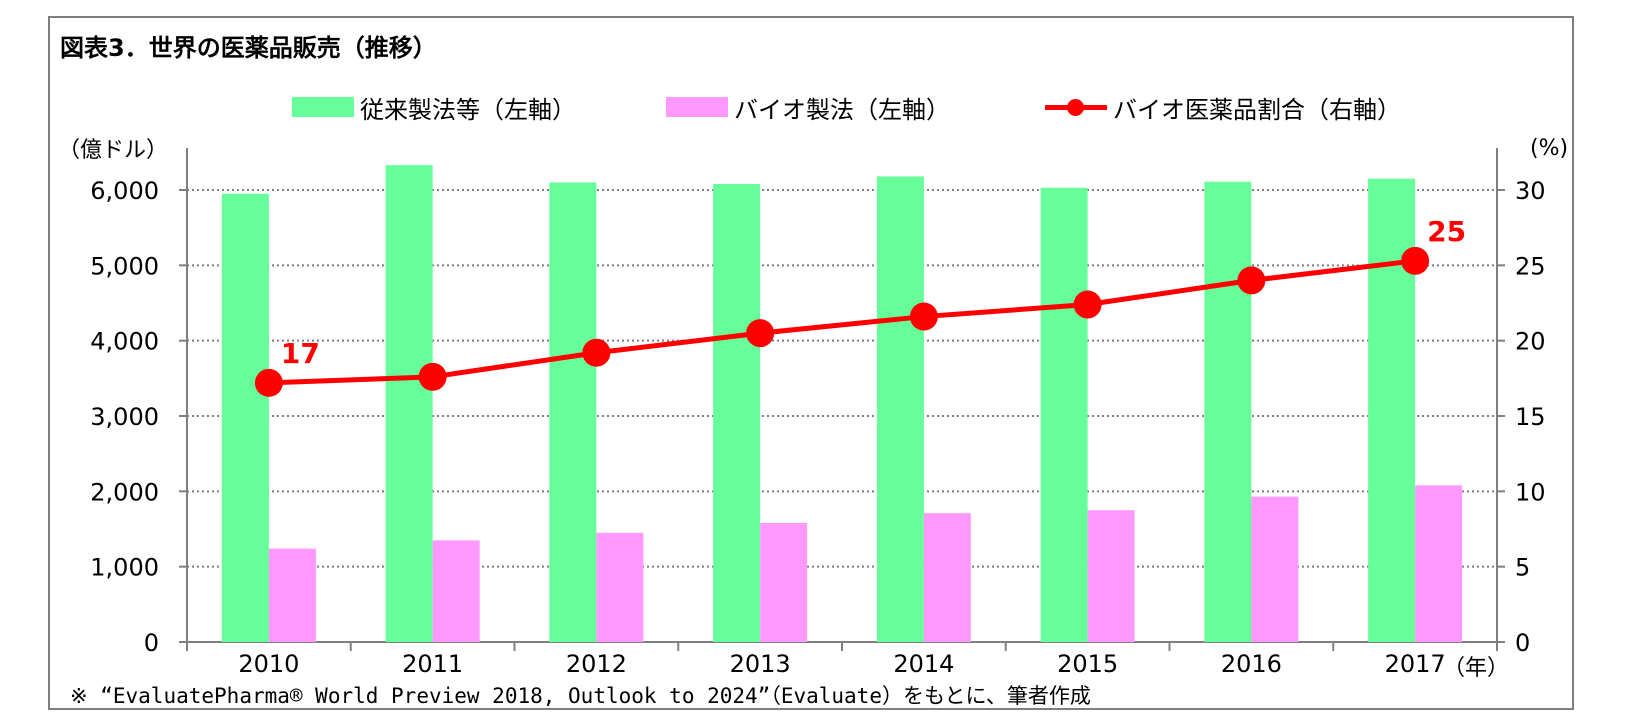  I want to click on x-tick-label: 2010, so click(268, 664).